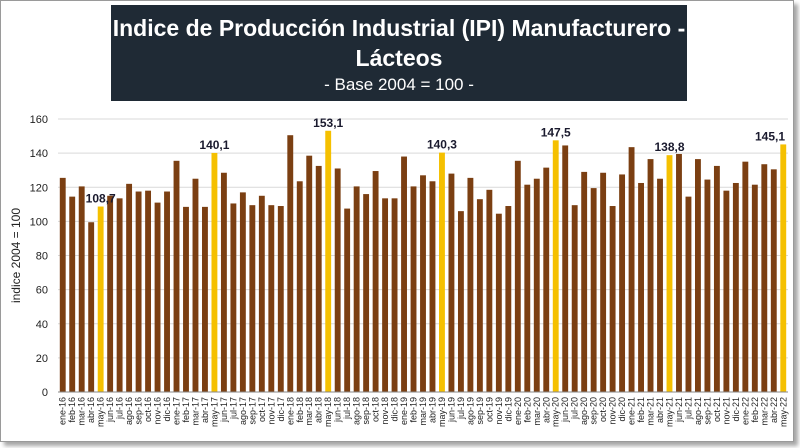  I want to click on x-tick-label: sep-18, so click(366, 411).